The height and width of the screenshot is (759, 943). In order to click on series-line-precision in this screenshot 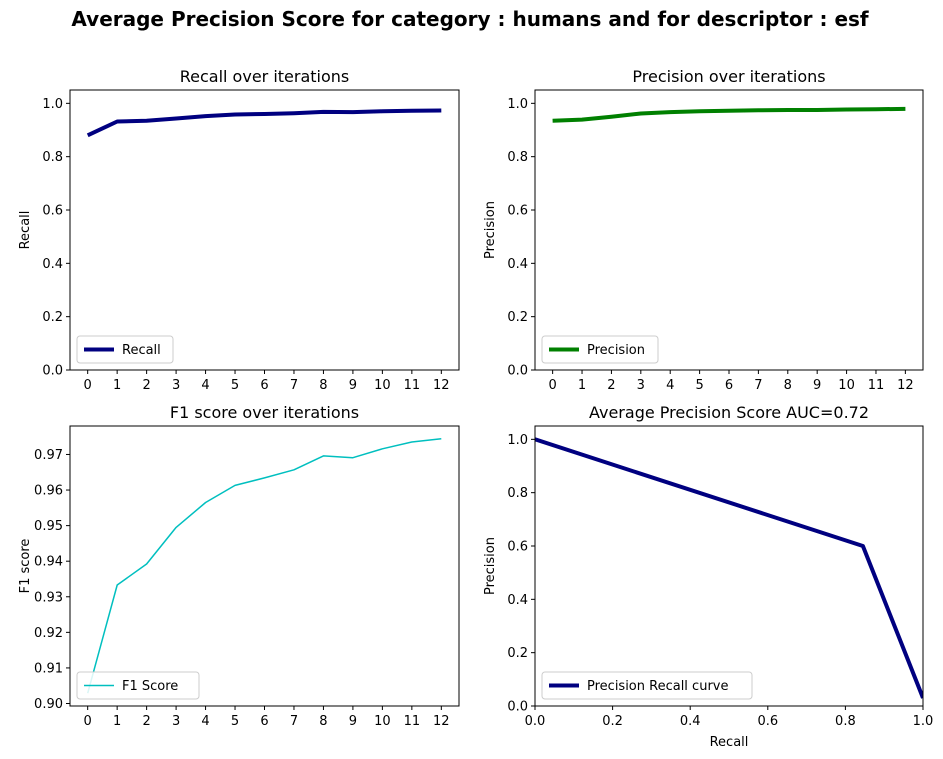, I will do `click(729, 114)`.